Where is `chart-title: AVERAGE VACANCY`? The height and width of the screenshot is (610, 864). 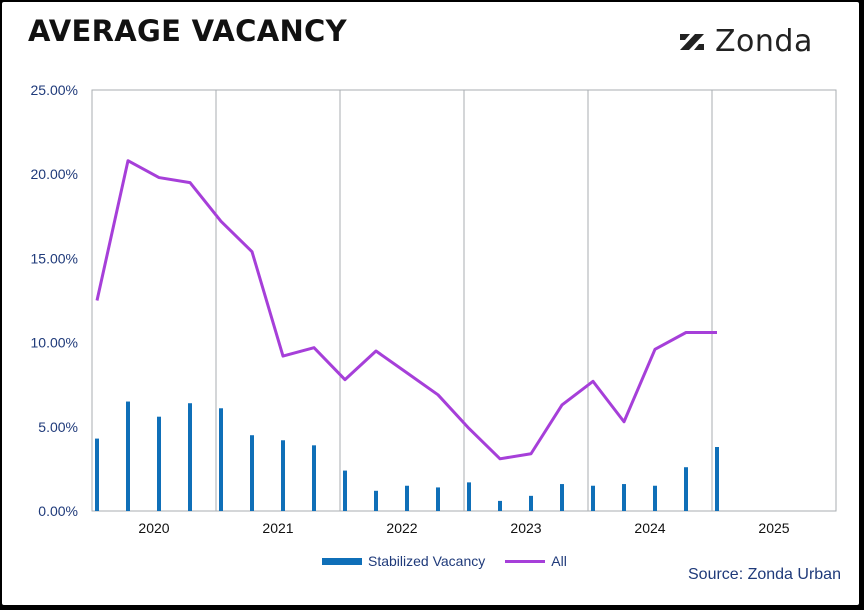 chart-title: AVERAGE VACANCY is located at coordinates (187, 31).